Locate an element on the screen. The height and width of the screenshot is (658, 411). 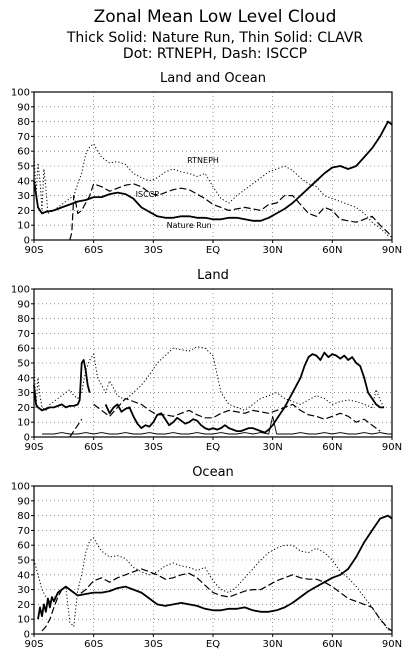
panel-title: Ocean is located at coordinates (213, 472).